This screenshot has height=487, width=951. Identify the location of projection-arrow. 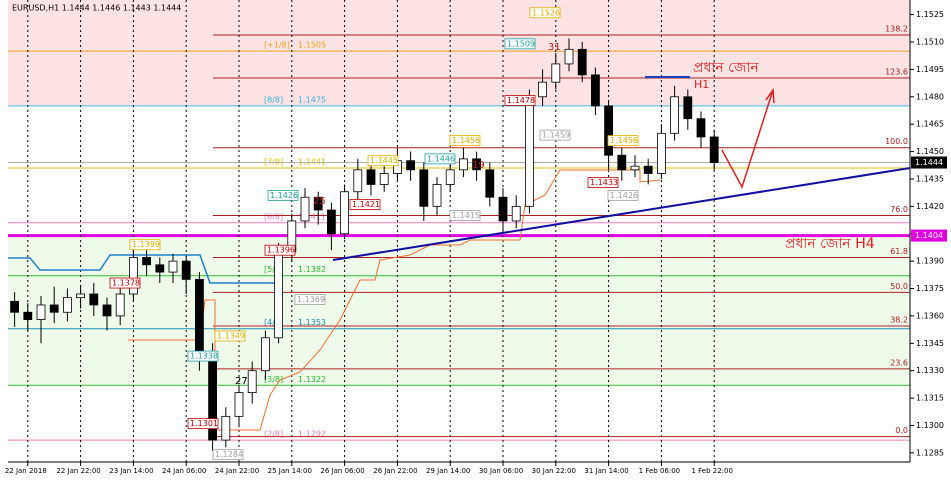
(747, 139).